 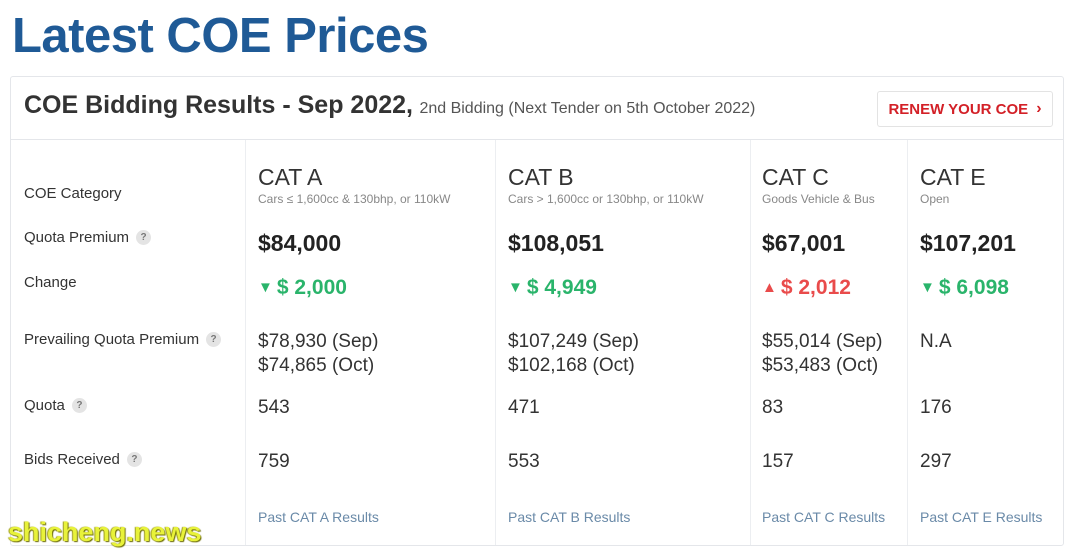 I want to click on row-label-text: COE Category, so click(x=73, y=193).